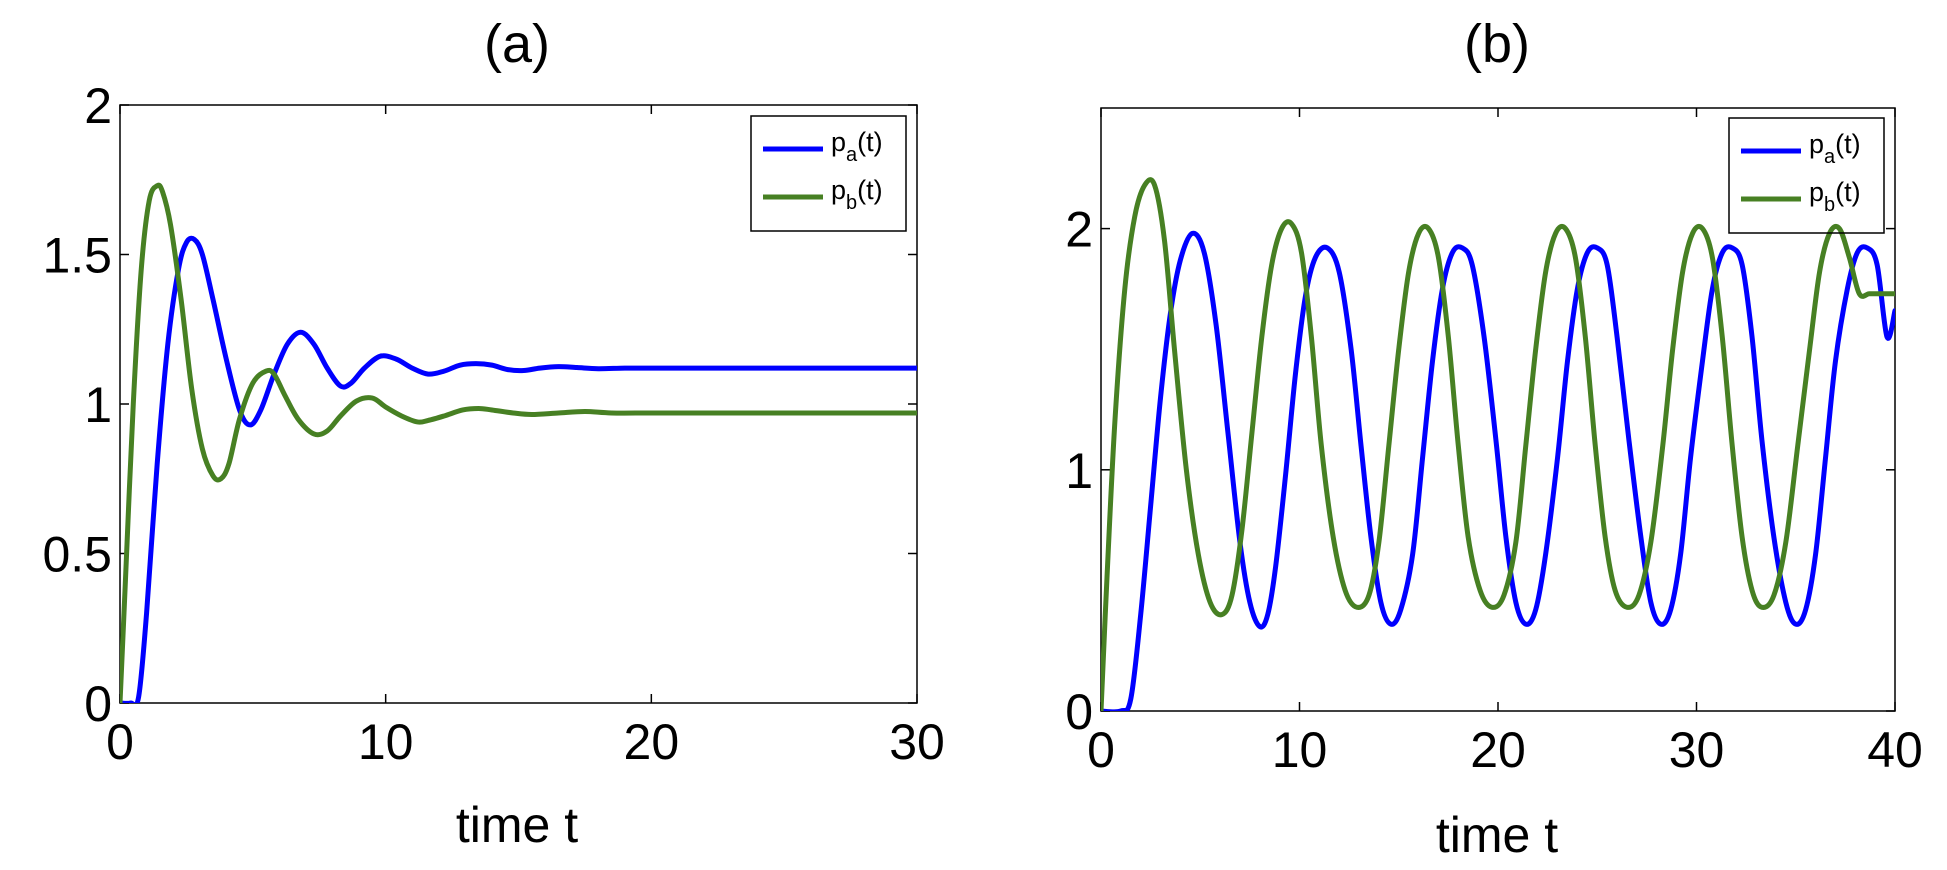  I want to click on panel-a-y-tick-label: 1, so click(98, 405).